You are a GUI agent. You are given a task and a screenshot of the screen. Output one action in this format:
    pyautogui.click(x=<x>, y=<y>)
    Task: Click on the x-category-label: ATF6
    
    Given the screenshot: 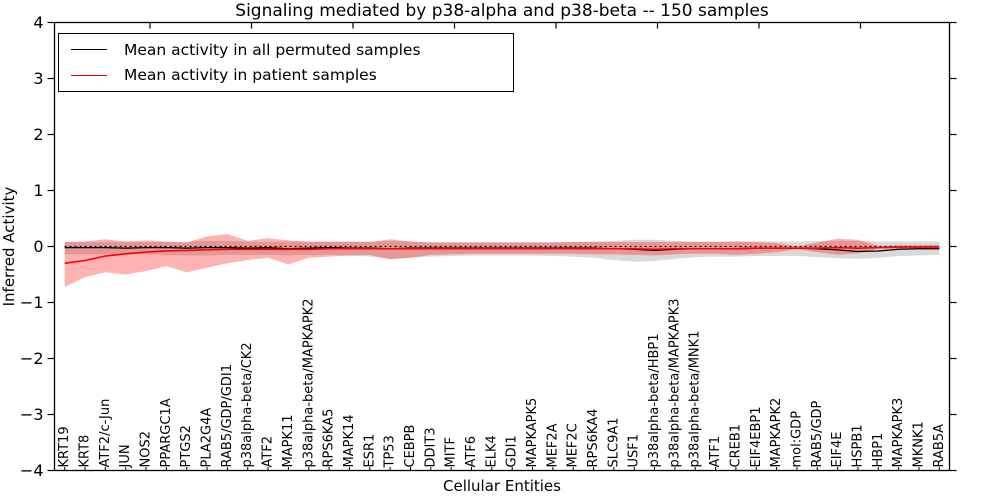 What is the action you would take?
    pyautogui.click(x=471, y=452)
    